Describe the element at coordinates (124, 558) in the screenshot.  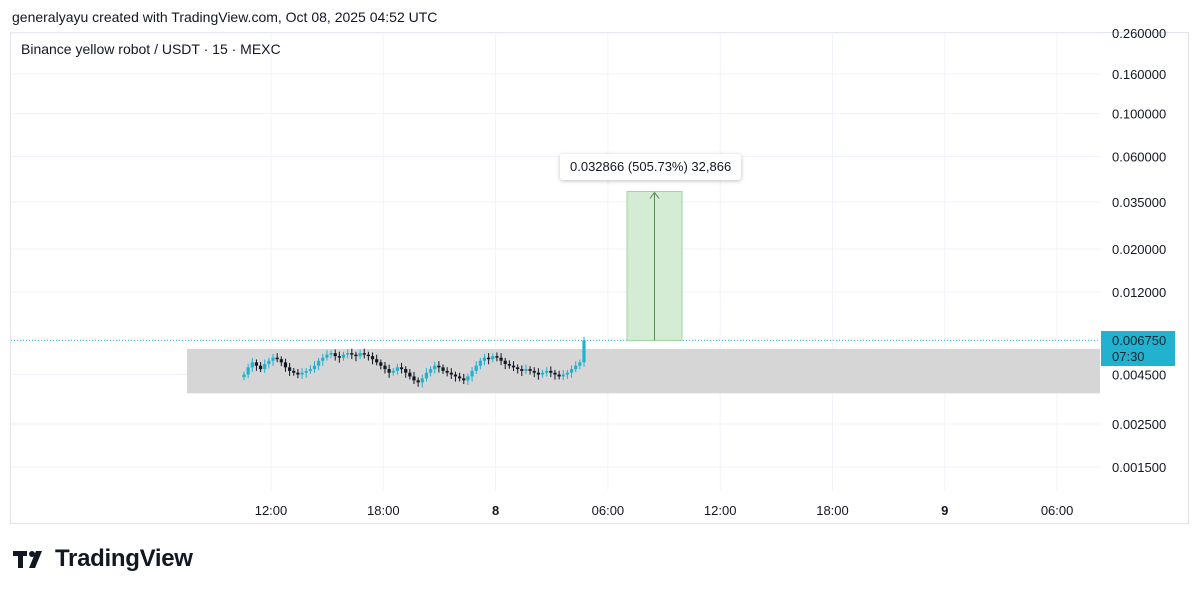
I see `tradingview-logo-text: TradingView` at that location.